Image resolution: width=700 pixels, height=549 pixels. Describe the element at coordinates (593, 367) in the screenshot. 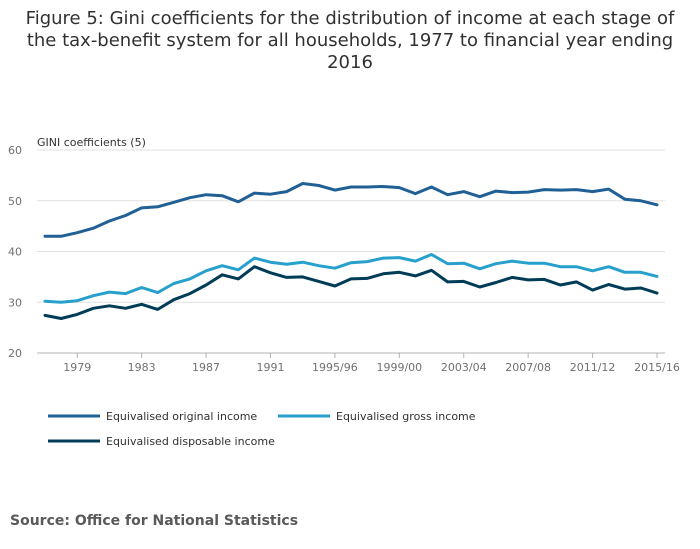

I see `x-tick-label: 2011/12` at that location.